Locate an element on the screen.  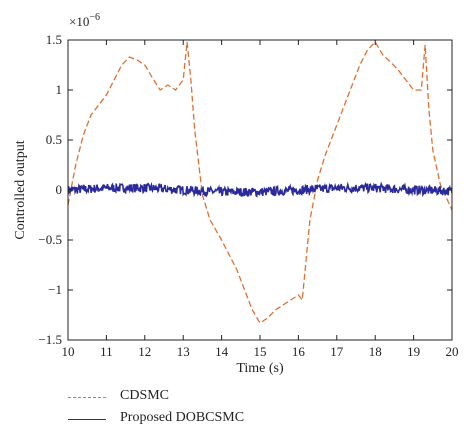
legend-label-cdsmc: CDSMC is located at coordinates (145, 395).